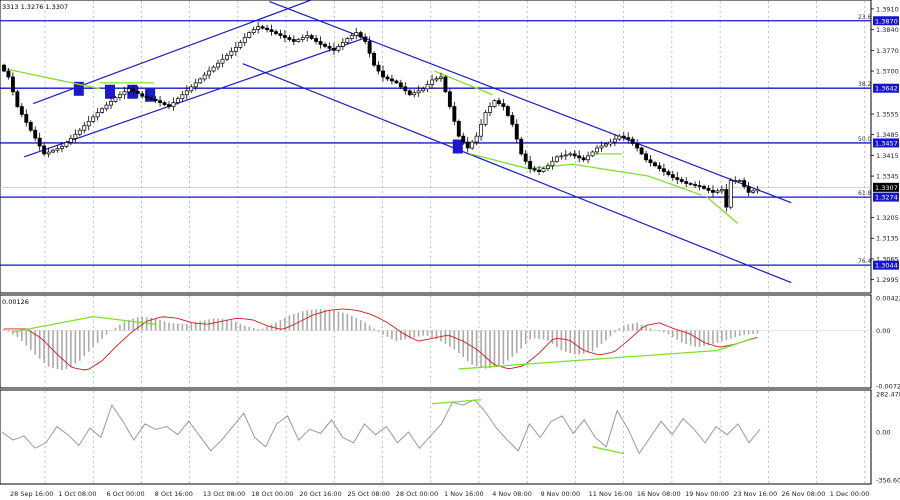 The width and height of the screenshot is (900, 500). I want to click on time-tick-label: 11 Nov 16:00, so click(611, 494).